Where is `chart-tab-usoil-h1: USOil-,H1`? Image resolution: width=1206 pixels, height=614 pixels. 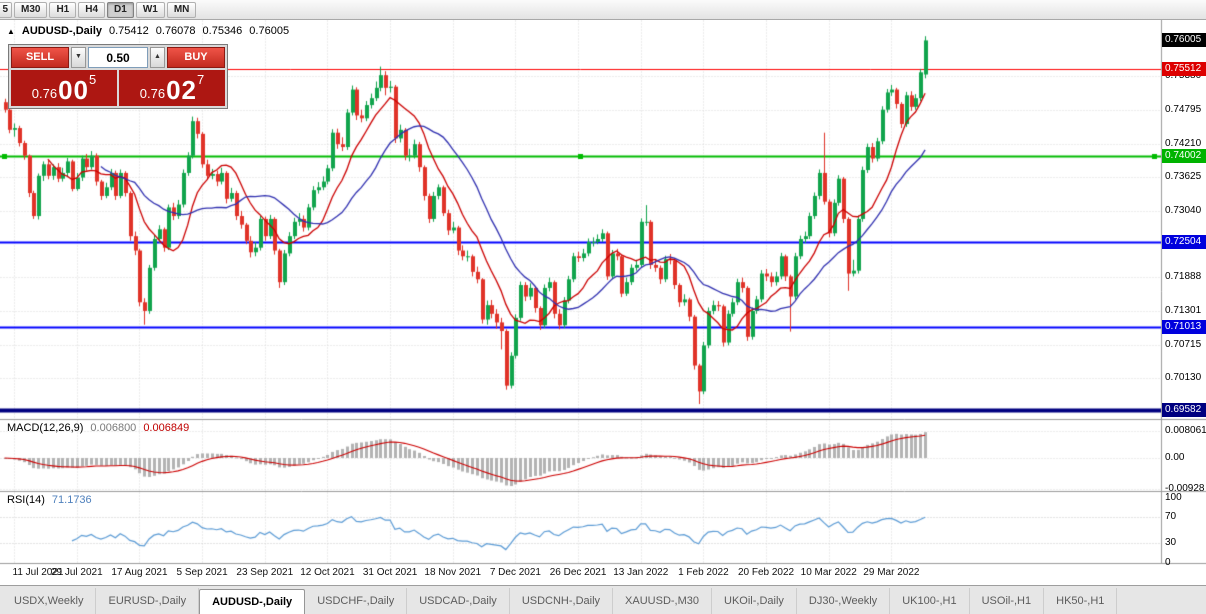
chart-tab-usoil-h1: USOil-,H1 is located at coordinates (1007, 601).